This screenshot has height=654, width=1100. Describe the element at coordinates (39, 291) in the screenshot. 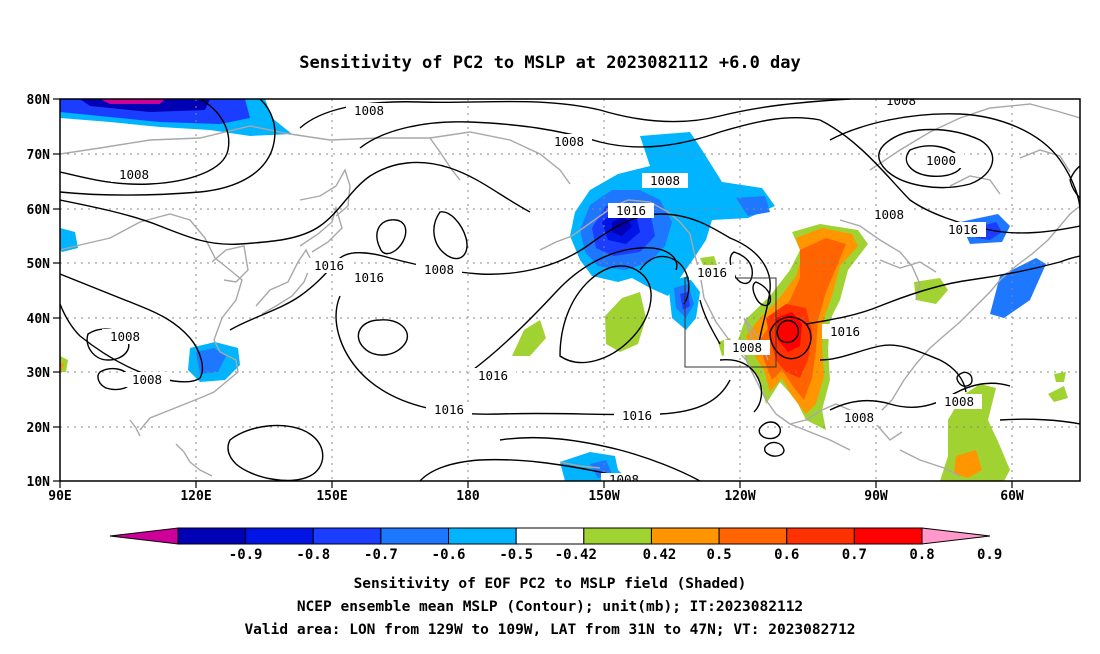

I see `latitude-labels: 80N 70N 60N 50N 40N 30N 20N 10N` at that location.